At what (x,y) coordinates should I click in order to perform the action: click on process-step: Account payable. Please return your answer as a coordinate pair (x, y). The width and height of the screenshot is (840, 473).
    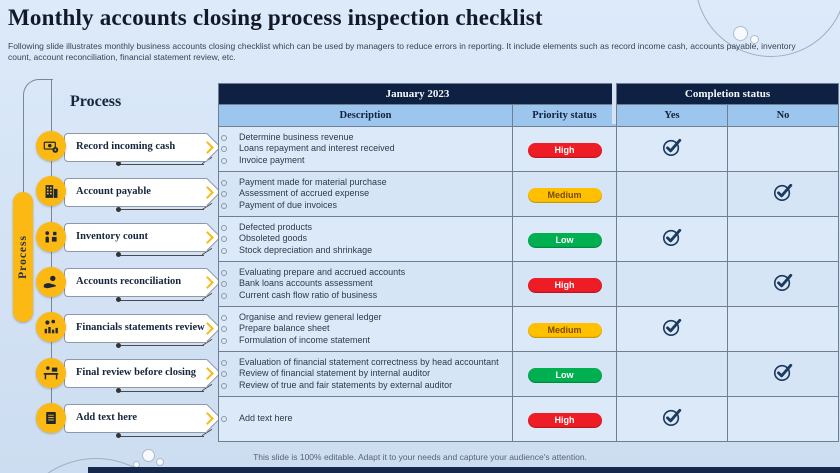
    Looking at the image, I should click on (129, 194).